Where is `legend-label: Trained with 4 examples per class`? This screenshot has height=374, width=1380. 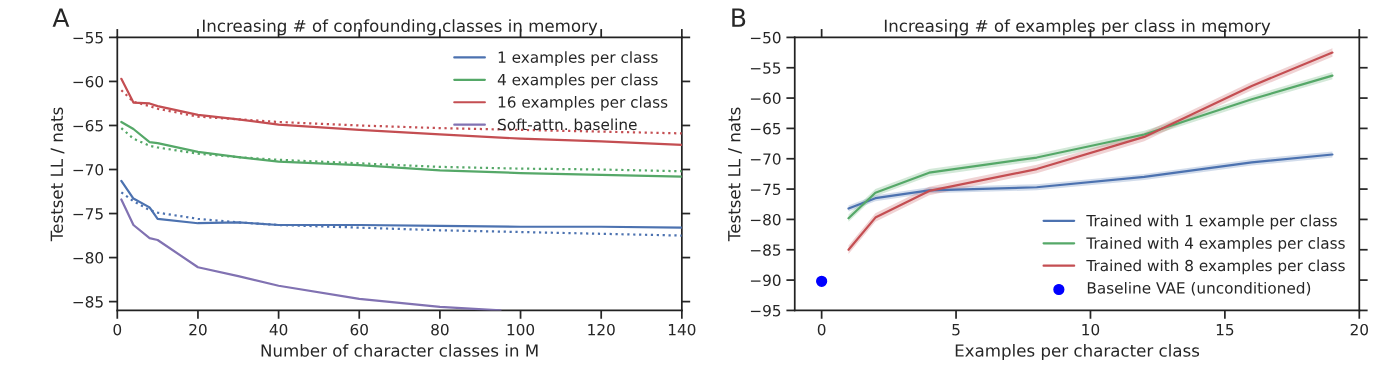 legend-label: Trained with 4 examples per class is located at coordinates (1215, 244).